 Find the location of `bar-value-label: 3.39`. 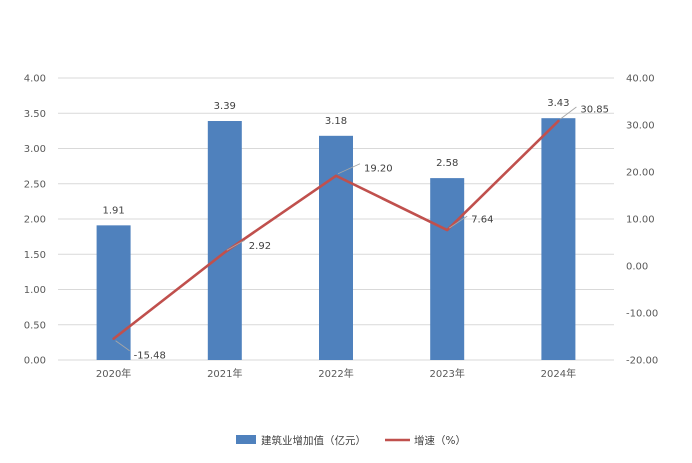

bar-value-label: 3.39 is located at coordinates (225, 106).